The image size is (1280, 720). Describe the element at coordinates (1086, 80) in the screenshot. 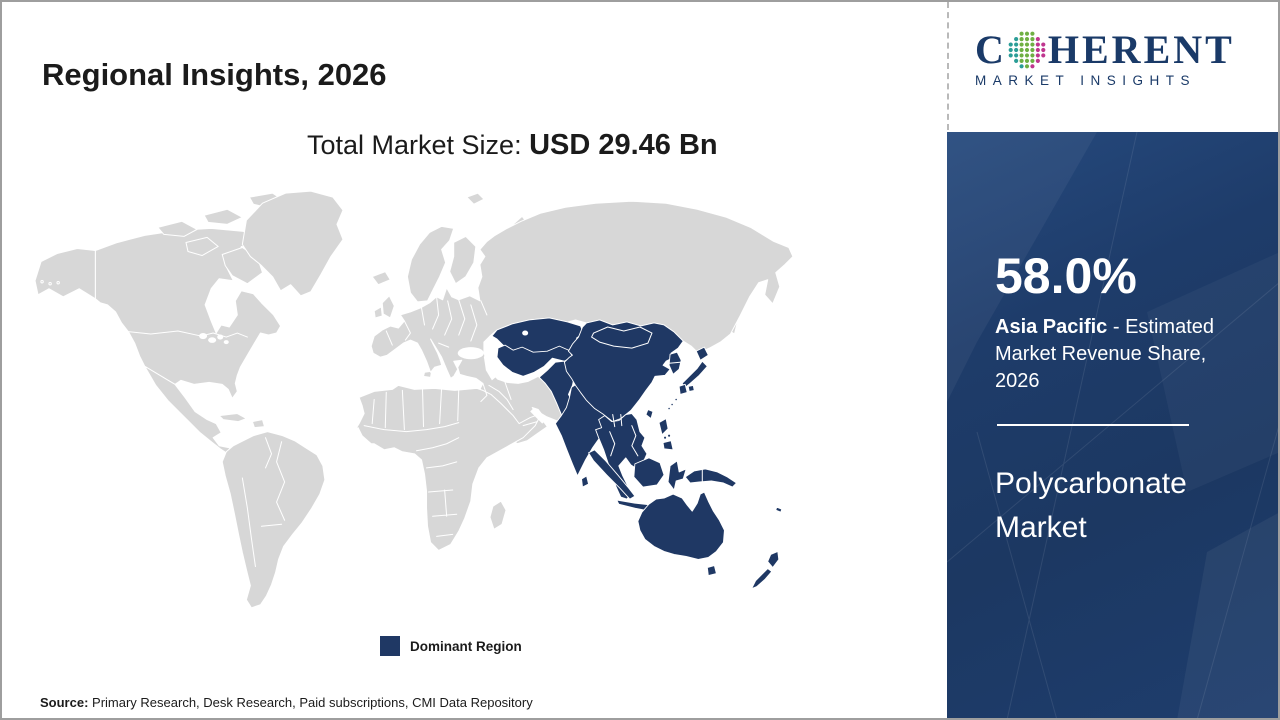

I see `logo-subtitle: MARKET INSIGHTS` at that location.